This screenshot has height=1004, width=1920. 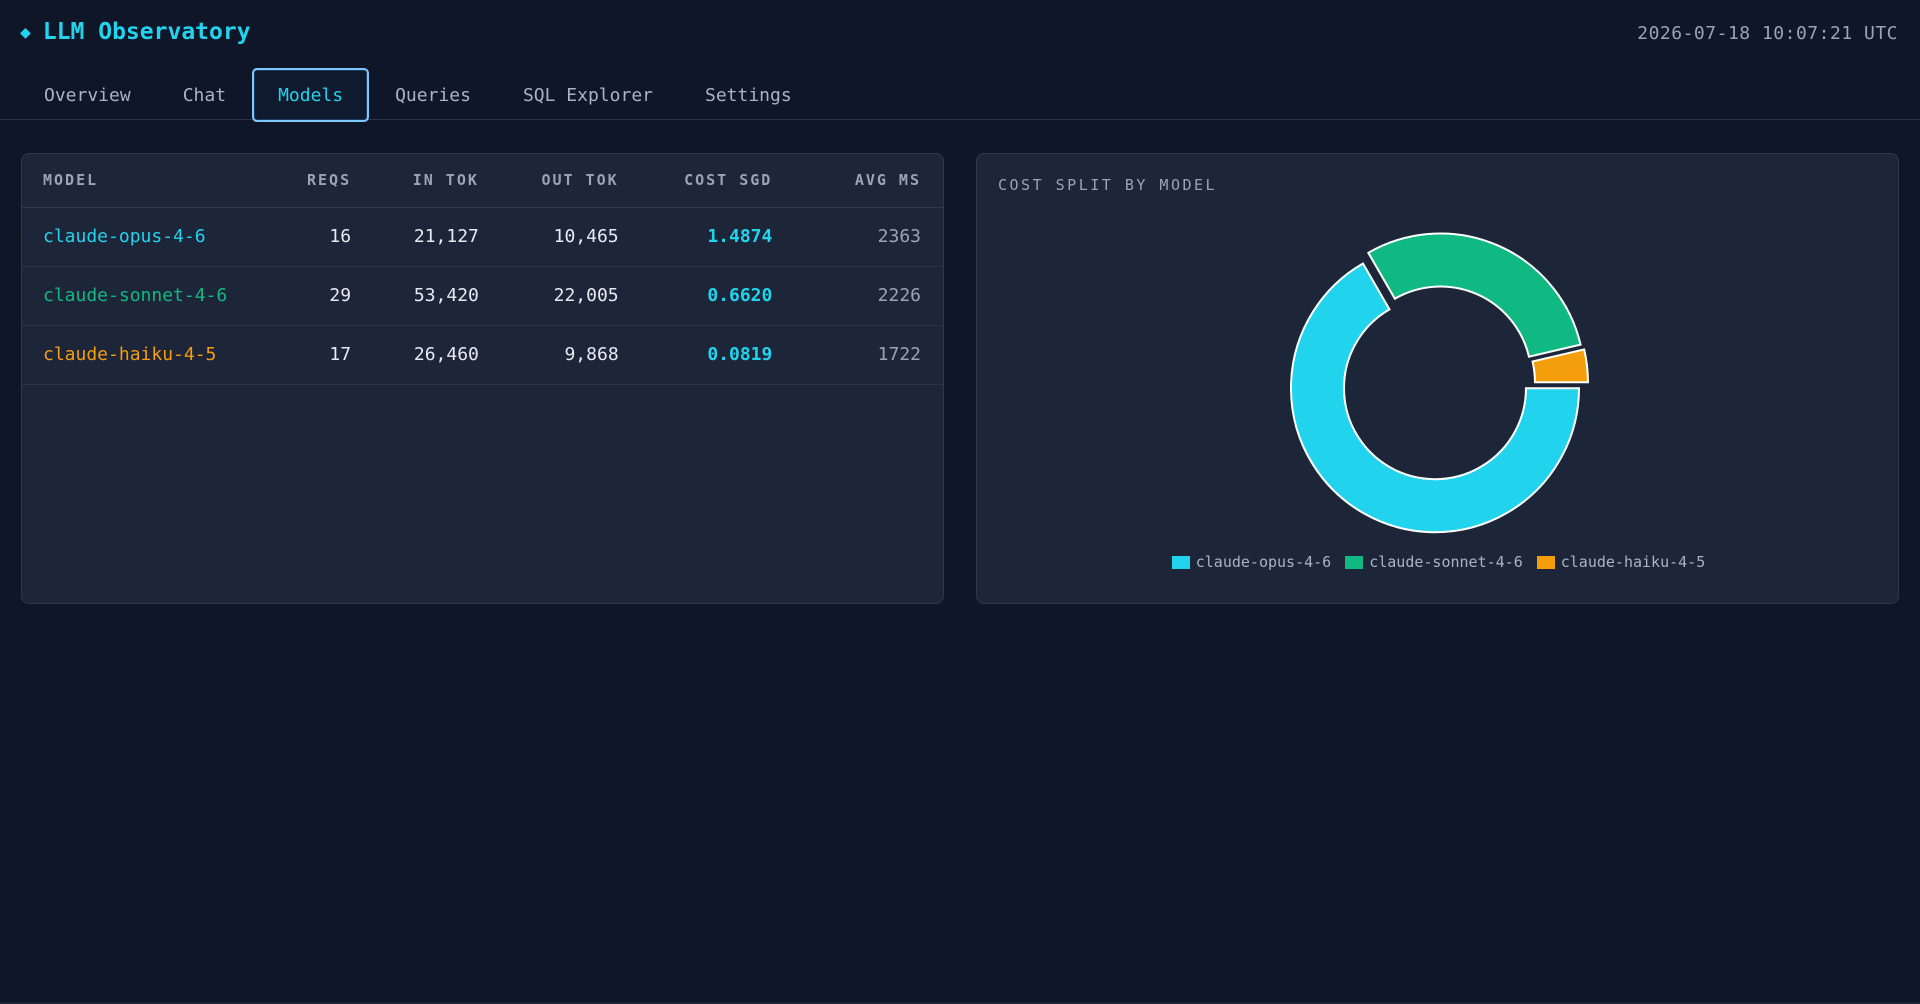 What do you see at coordinates (320, 181) in the screenshot?
I see `header-reqs: REQS` at bounding box center [320, 181].